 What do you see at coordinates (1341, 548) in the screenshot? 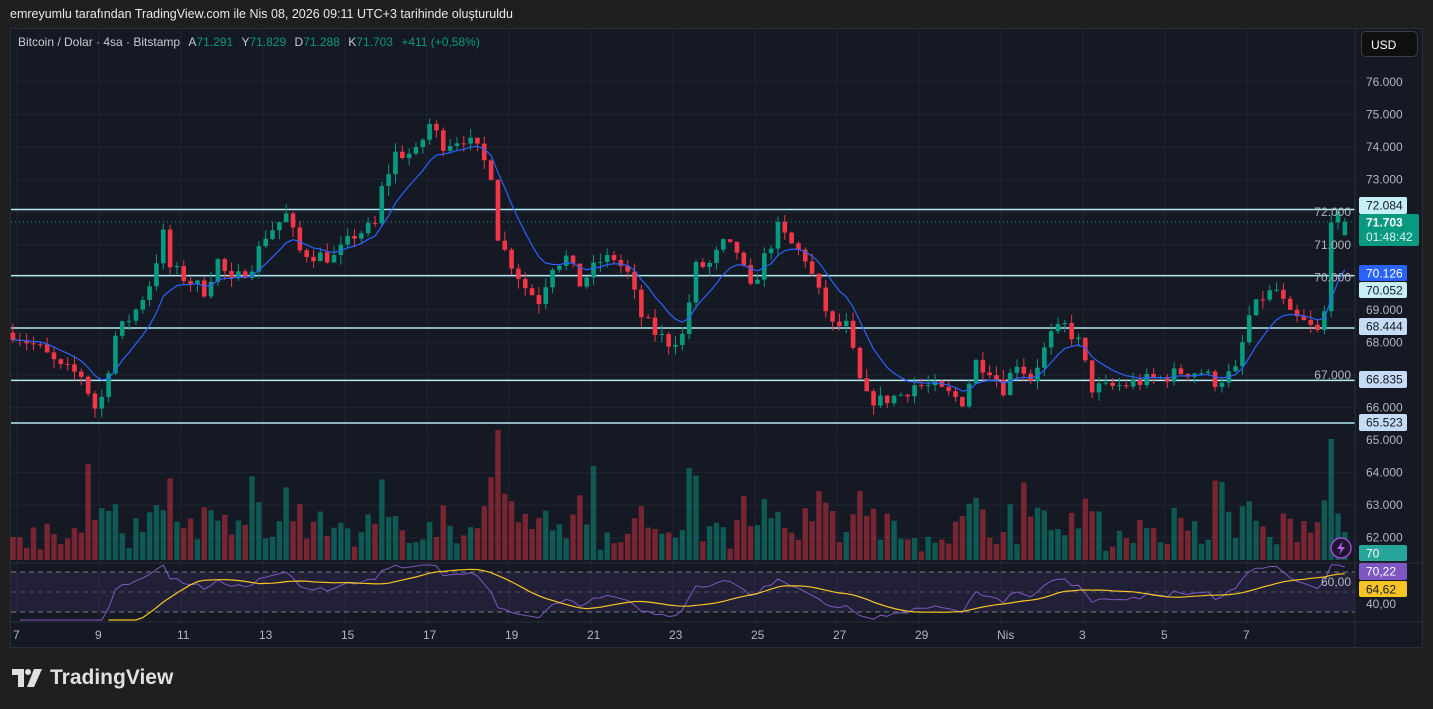
I see `lightning-icon` at bounding box center [1341, 548].